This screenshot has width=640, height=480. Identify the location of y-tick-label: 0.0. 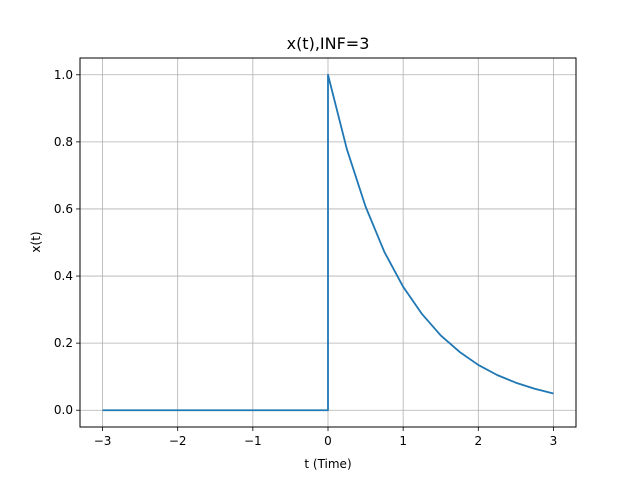
(63, 410).